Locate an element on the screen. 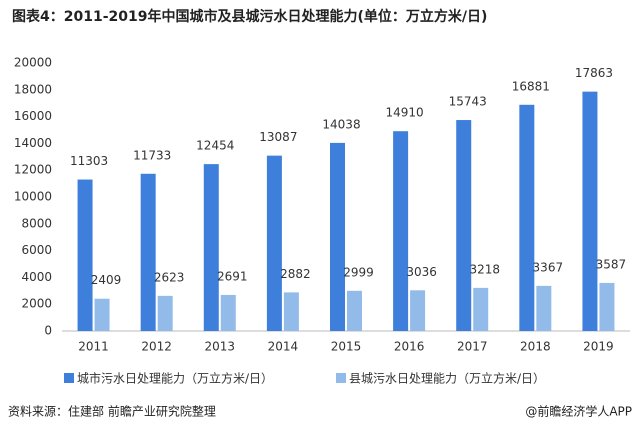 Image resolution: width=640 pixels, height=438 pixels. y-tick-label: 12000 is located at coordinates (33, 170).